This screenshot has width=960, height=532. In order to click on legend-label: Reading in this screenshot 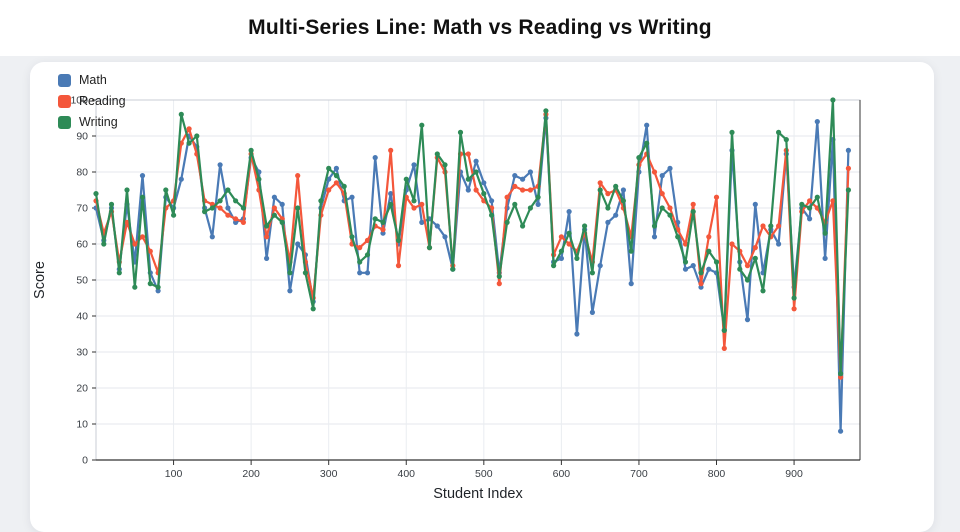, I will do `click(102, 101)`.